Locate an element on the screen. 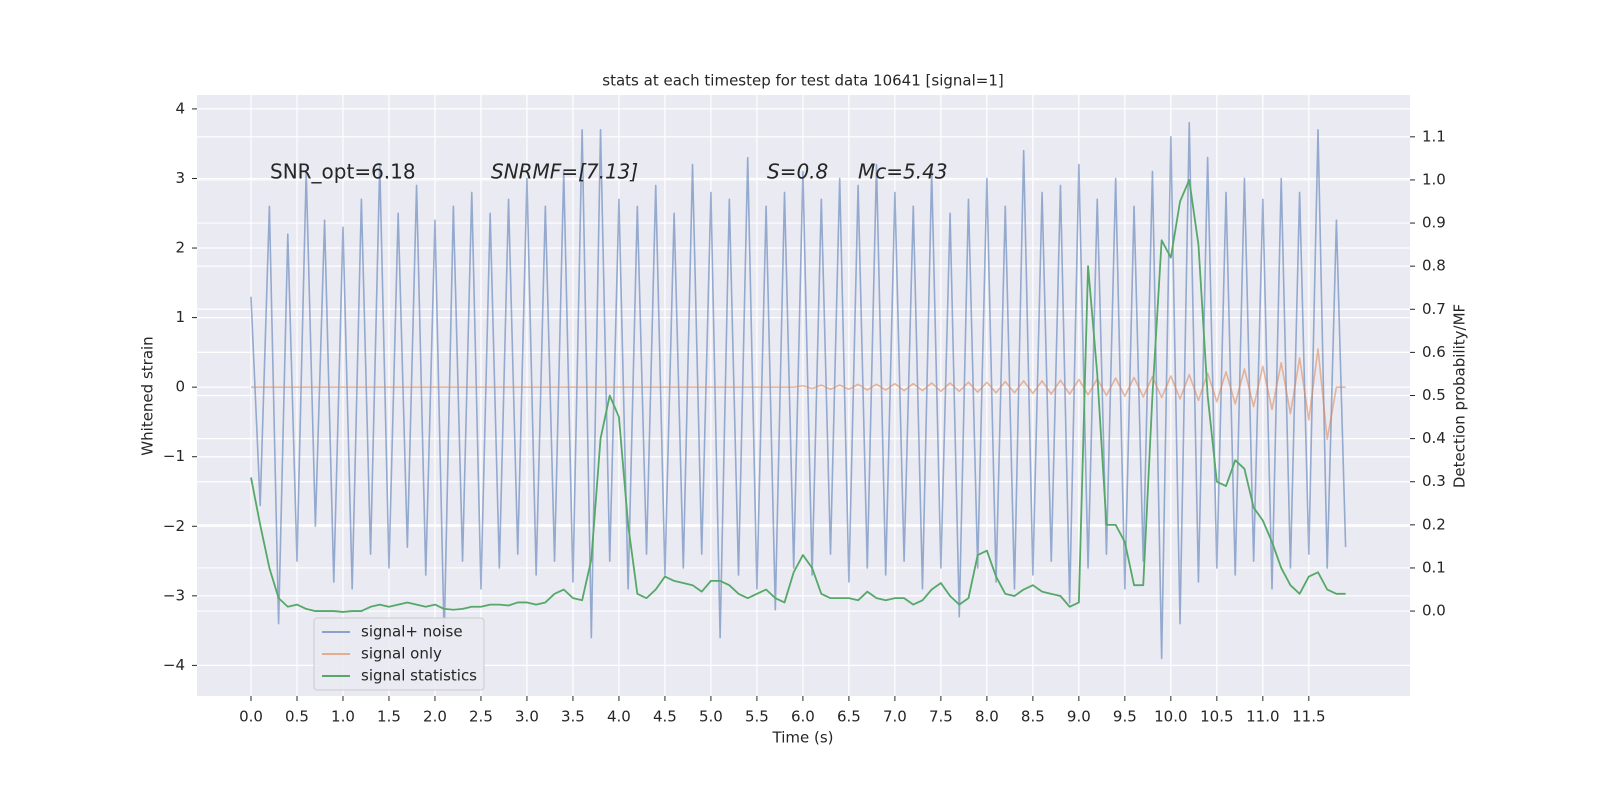  annotation: Mc=5.43 is located at coordinates (903, 172).